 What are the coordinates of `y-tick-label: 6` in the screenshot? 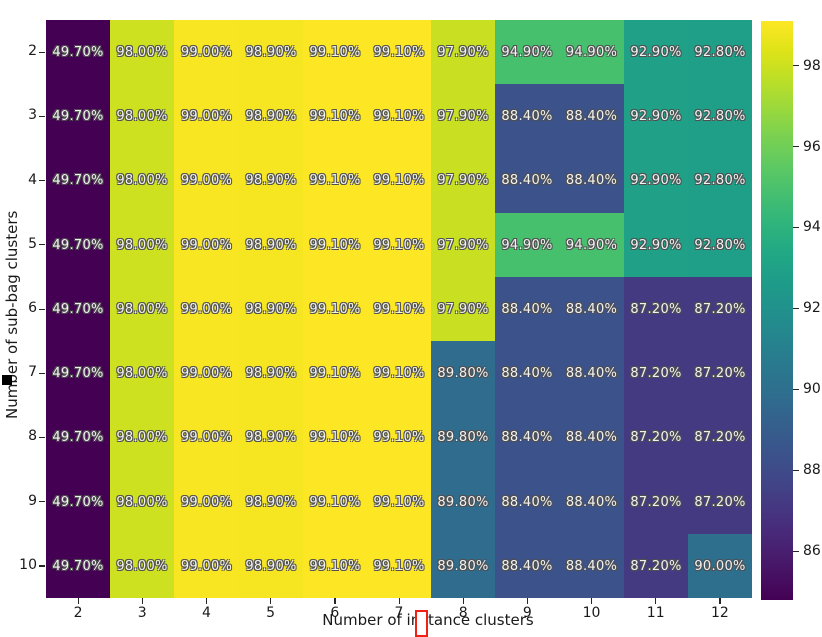 It's located at (32, 308).